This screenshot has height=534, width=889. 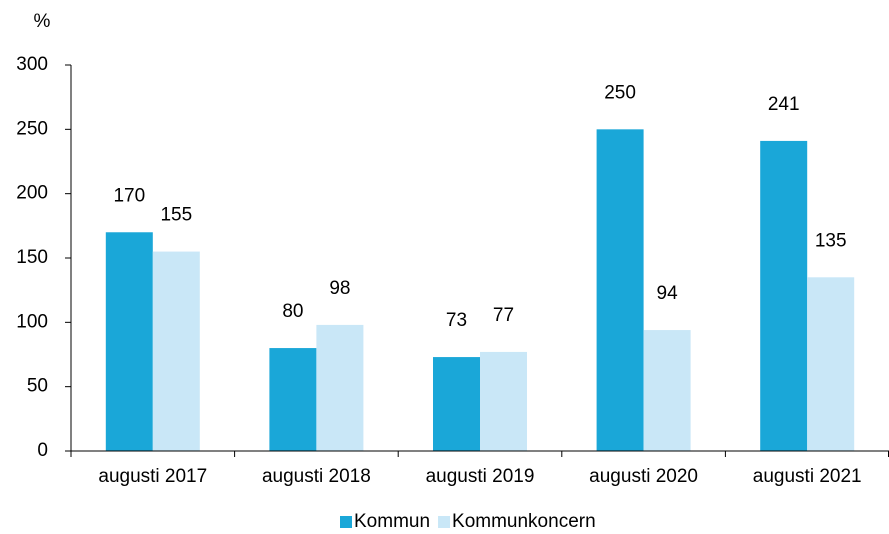 I want to click on x-tick-label: augusti 2019, so click(x=480, y=476).